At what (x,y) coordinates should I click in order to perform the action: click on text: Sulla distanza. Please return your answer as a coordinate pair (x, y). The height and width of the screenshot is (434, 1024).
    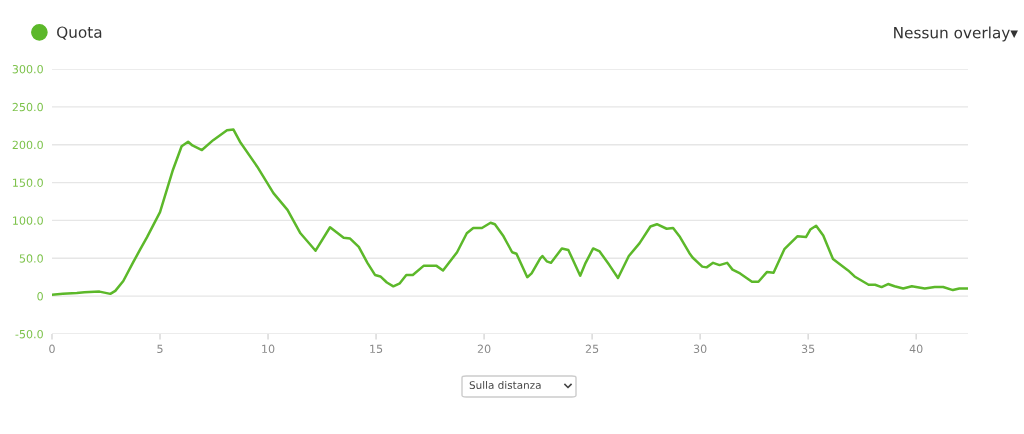
    Looking at the image, I should click on (505, 385).